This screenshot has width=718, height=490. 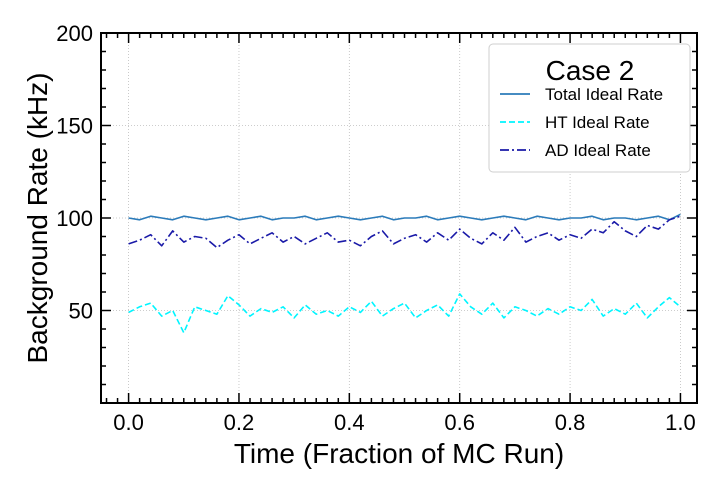 I want to click on y-tick-label-1: 100, so click(x=74, y=218).